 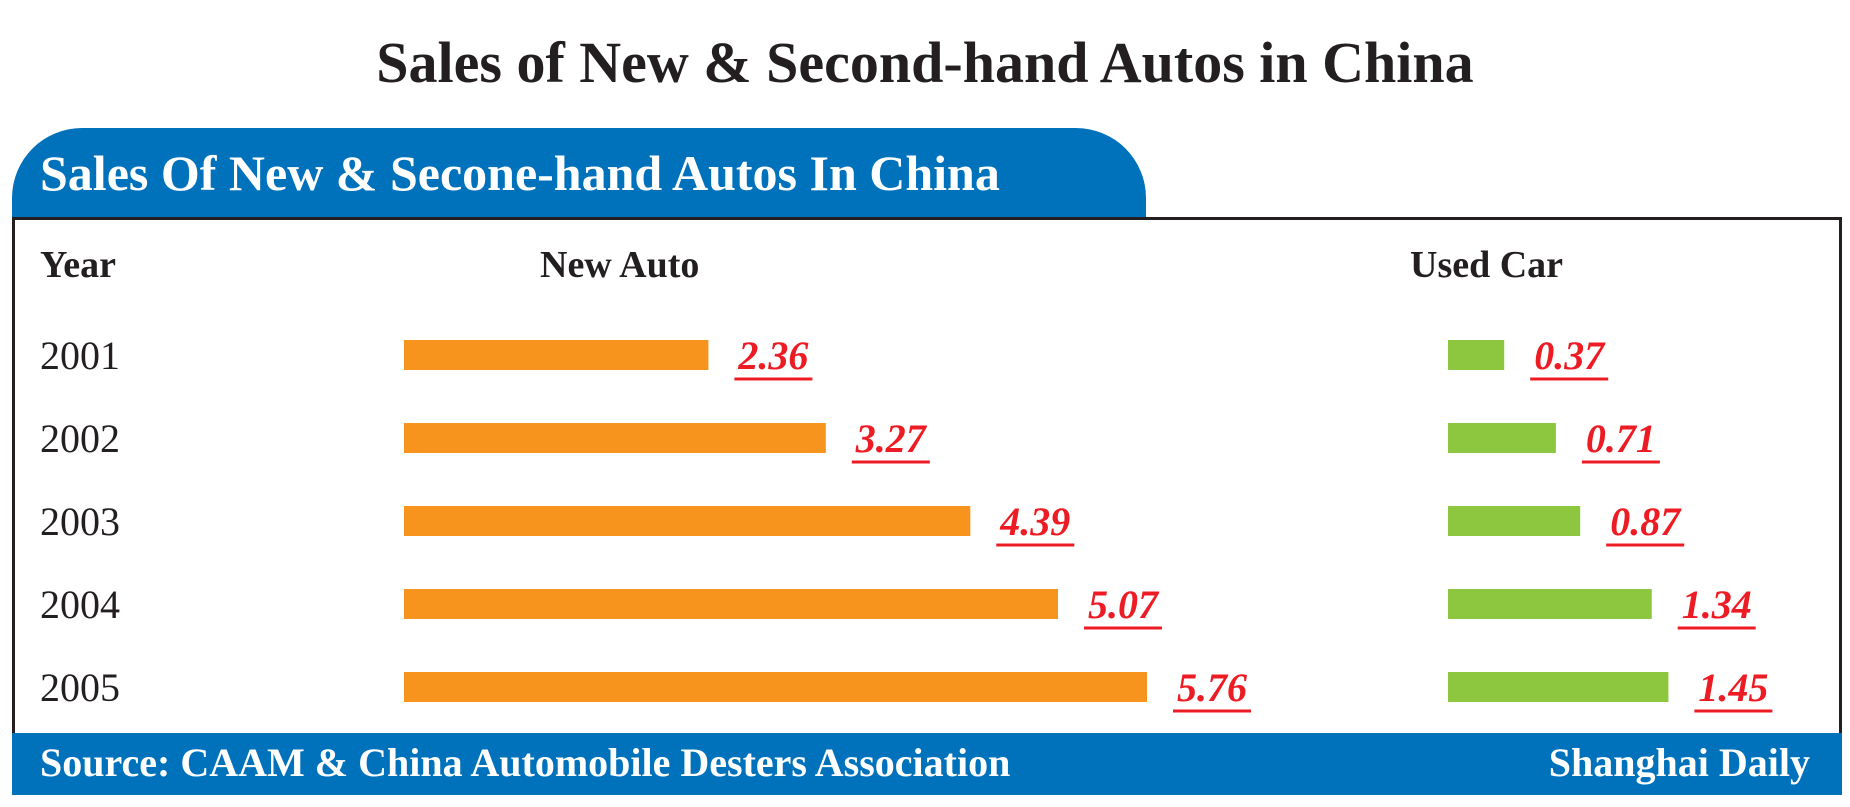 I want to click on year-label-2003: 2003, so click(x=80, y=521).